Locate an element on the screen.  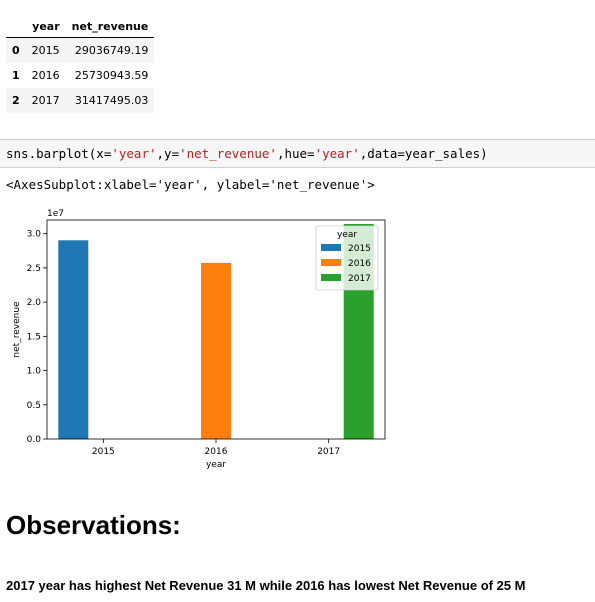
code-hue-prefix: ,hue= is located at coordinates (295, 153).